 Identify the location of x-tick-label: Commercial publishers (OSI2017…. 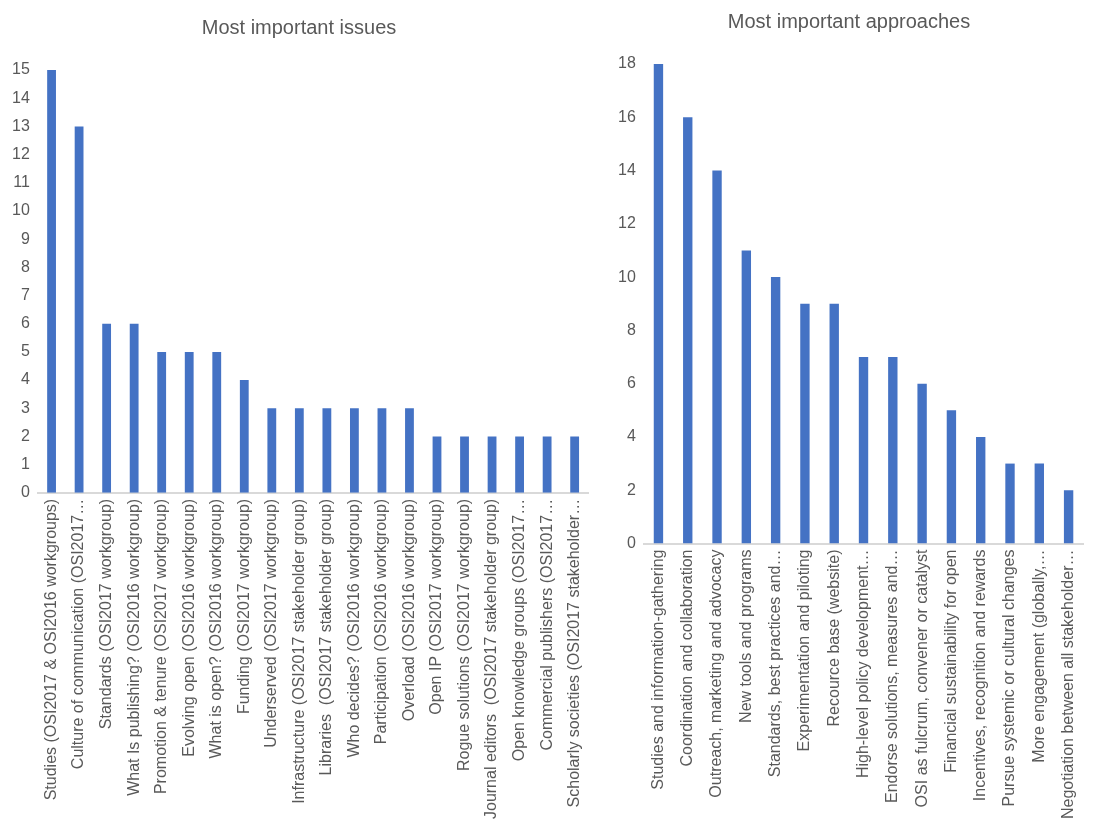
(546, 624).